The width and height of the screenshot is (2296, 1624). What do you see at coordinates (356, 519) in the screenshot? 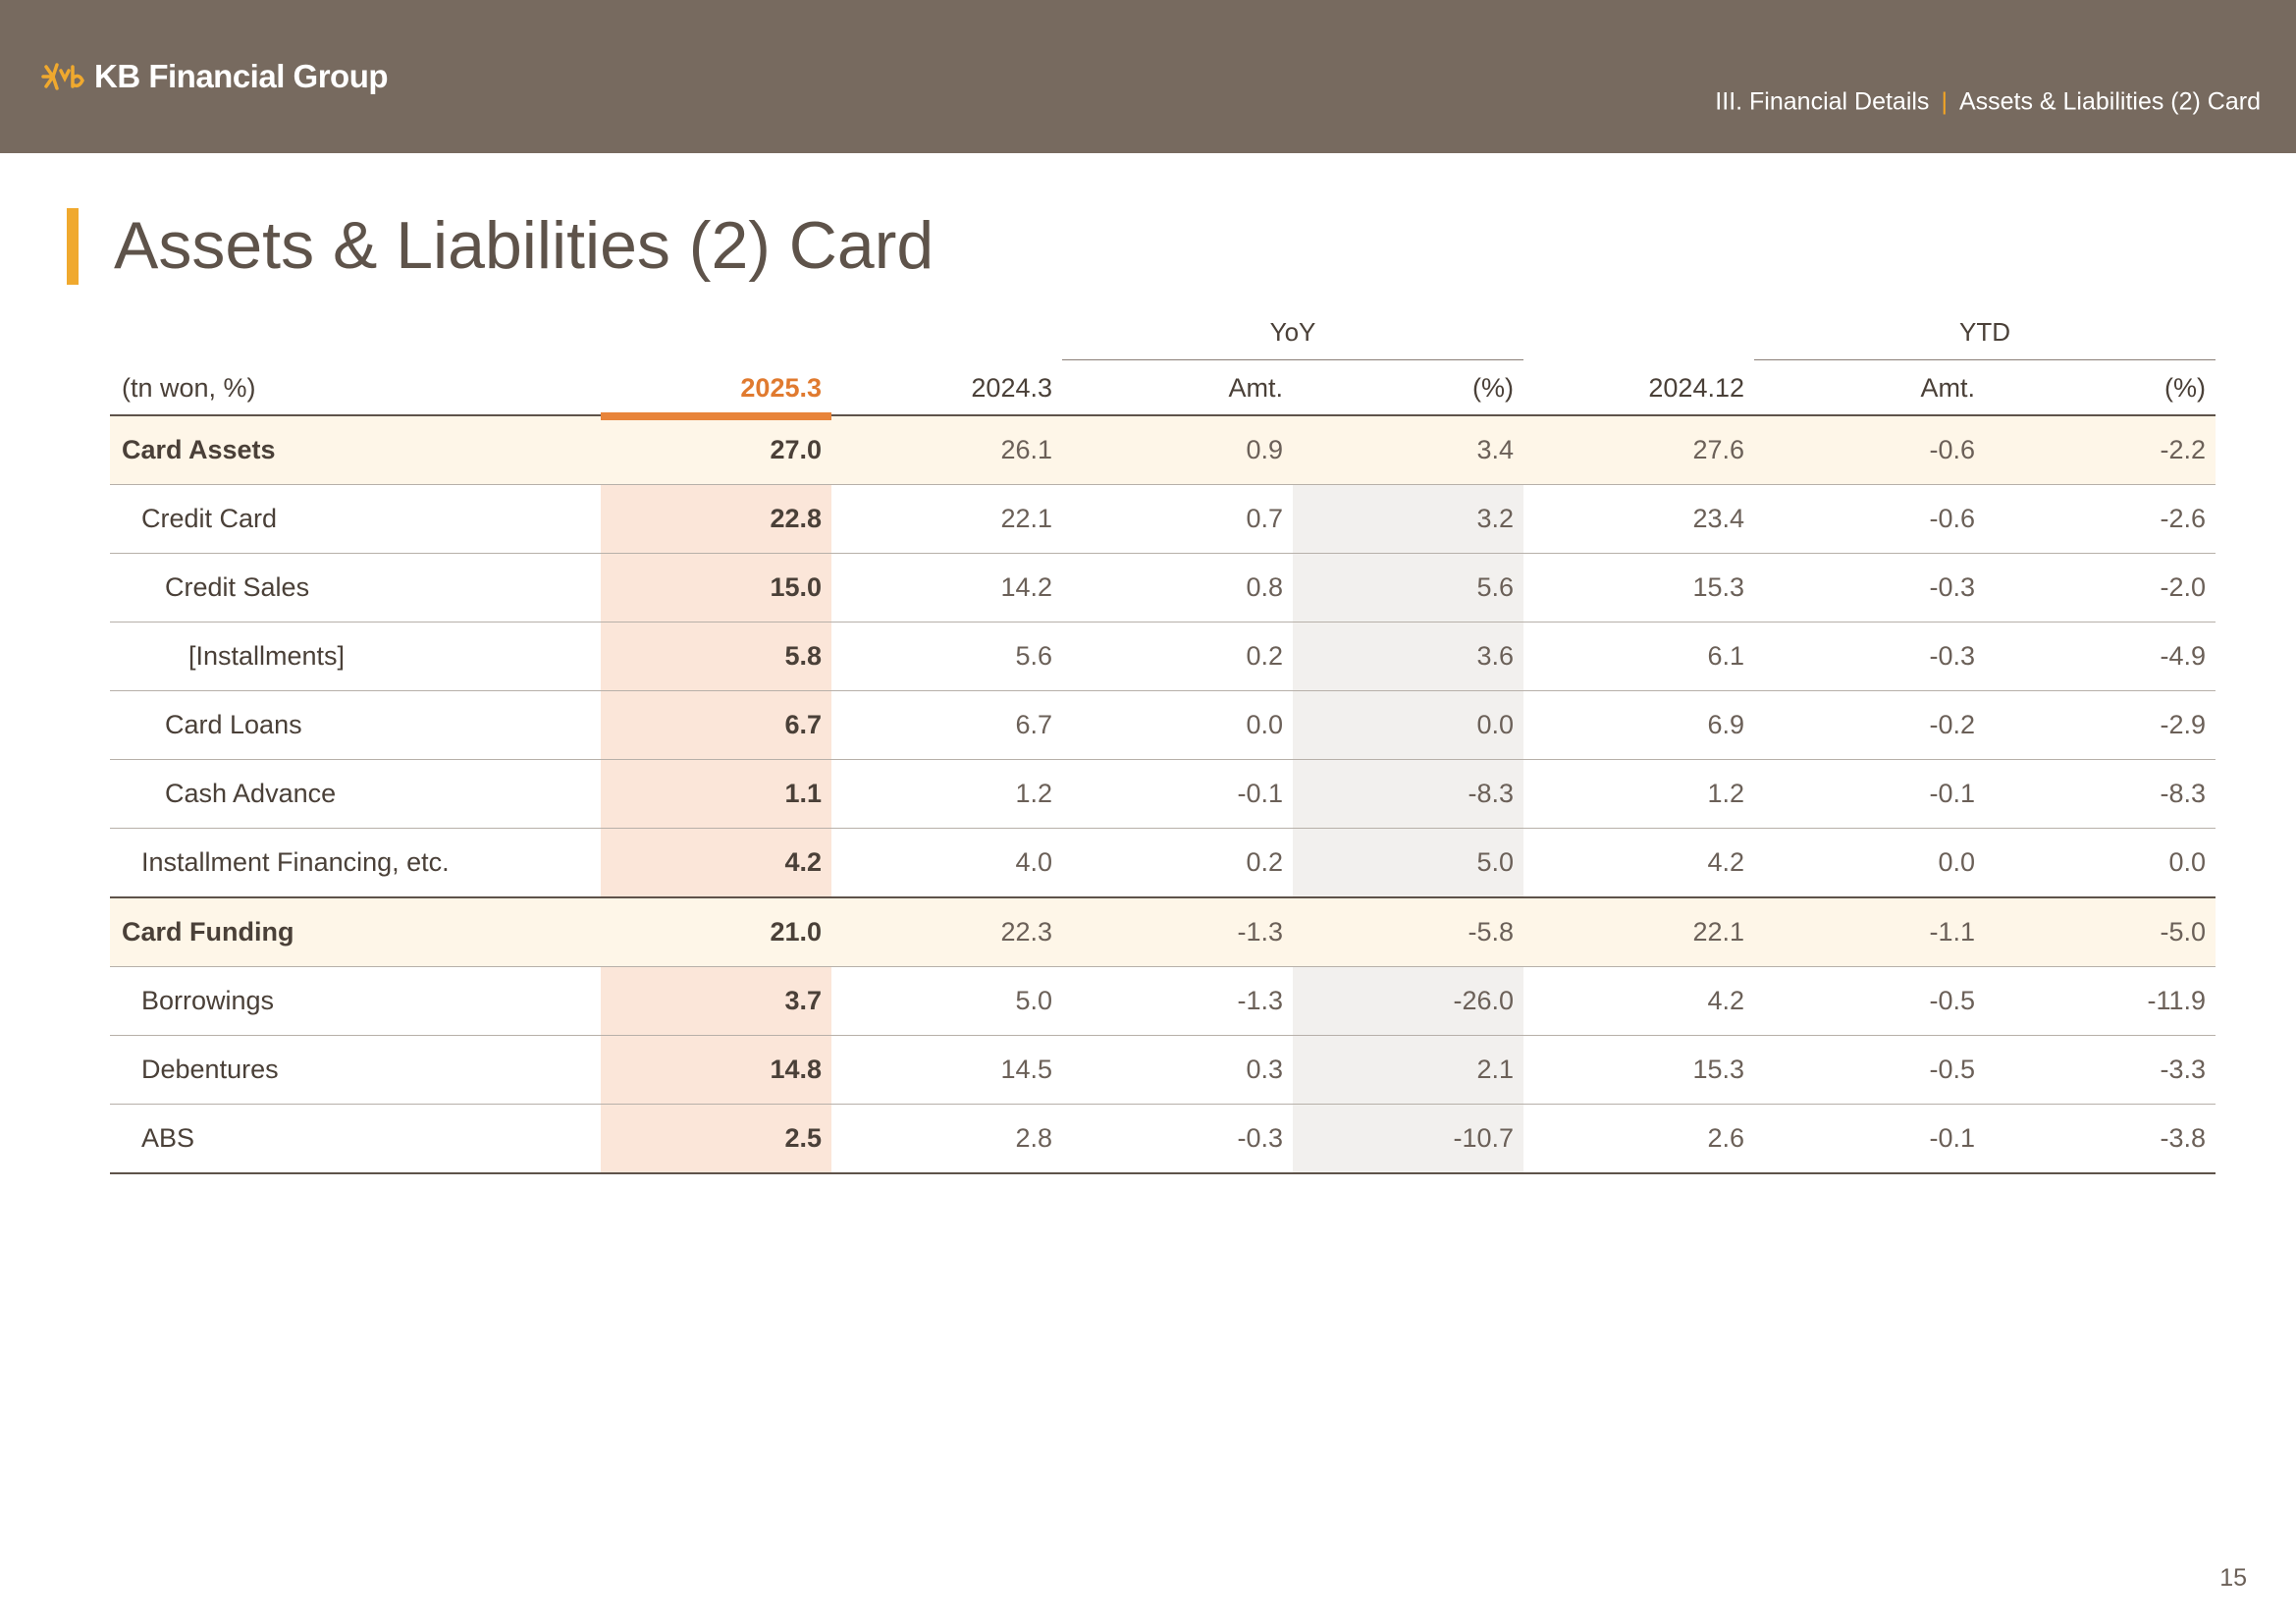
I see `row-label: Credit Card` at bounding box center [356, 519].